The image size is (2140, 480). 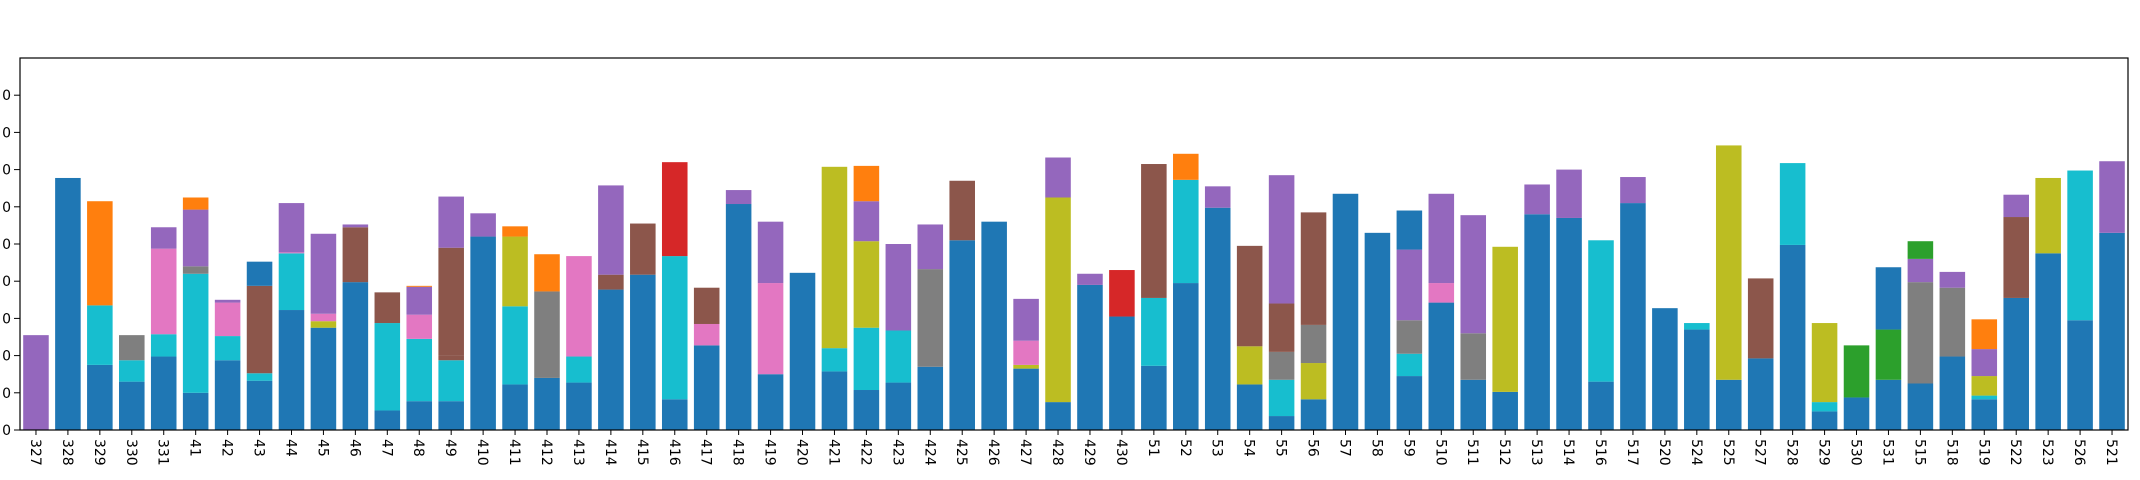 What do you see at coordinates (1376, 448) in the screenshot?
I see `x-tick-label-58: 58` at bounding box center [1376, 448].